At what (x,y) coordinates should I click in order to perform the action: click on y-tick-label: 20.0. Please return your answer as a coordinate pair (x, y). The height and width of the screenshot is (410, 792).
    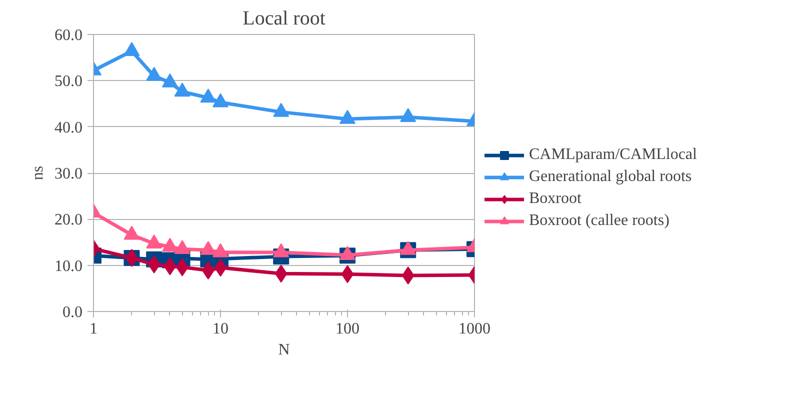
    Looking at the image, I should click on (68, 220).